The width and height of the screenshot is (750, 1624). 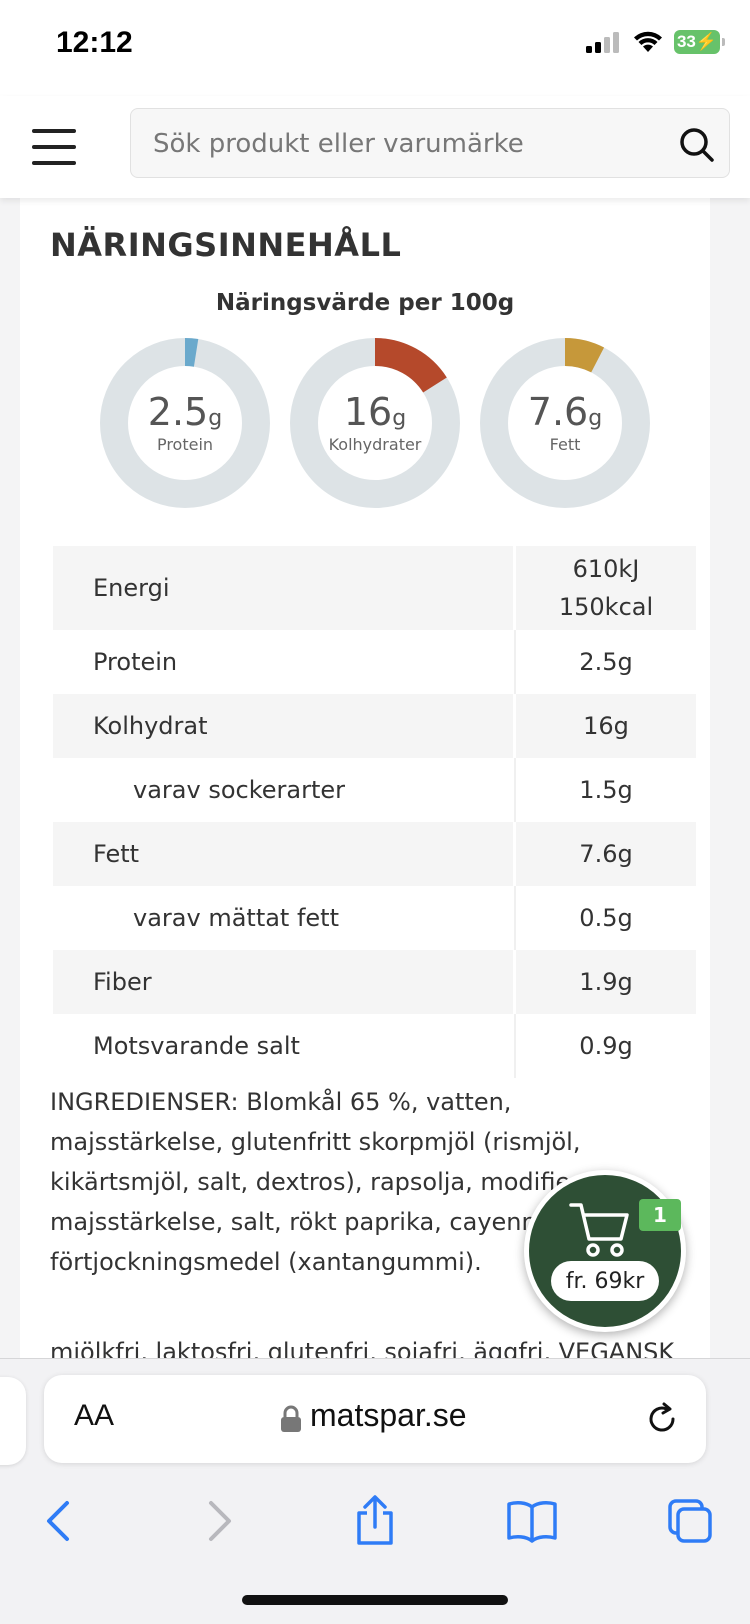 I want to click on nutrient-value: 610kJ 150kcal, so click(x=606, y=588).